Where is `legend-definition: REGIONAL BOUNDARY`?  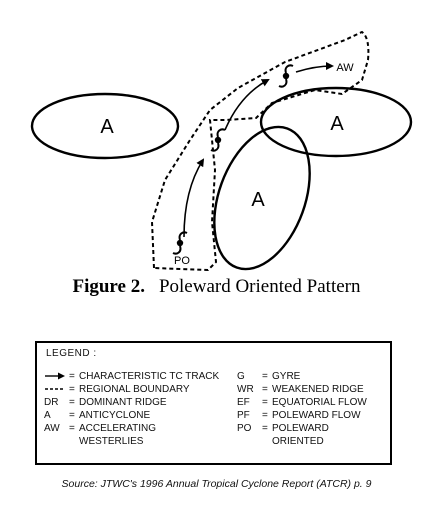 legend-definition: REGIONAL BOUNDARY is located at coordinates (134, 389).